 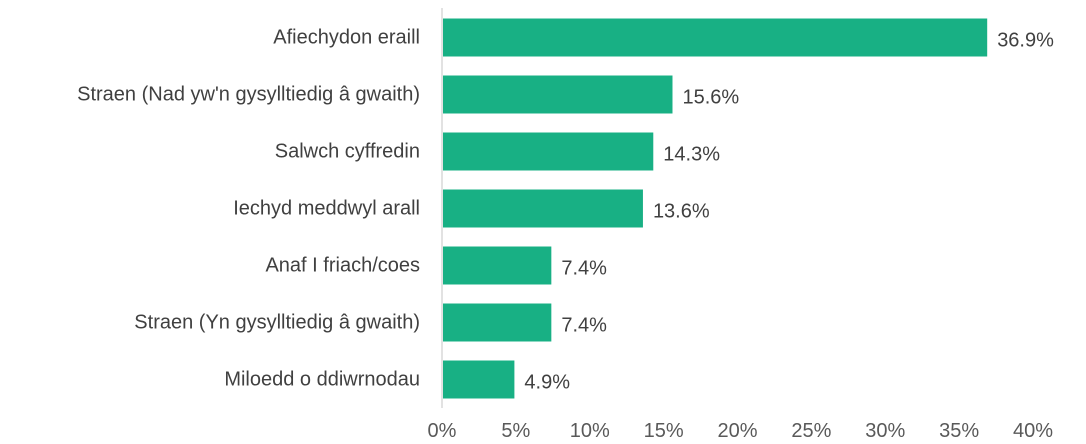 What do you see at coordinates (590, 431) in the screenshot?
I see `x-tick-label: 10%` at bounding box center [590, 431].